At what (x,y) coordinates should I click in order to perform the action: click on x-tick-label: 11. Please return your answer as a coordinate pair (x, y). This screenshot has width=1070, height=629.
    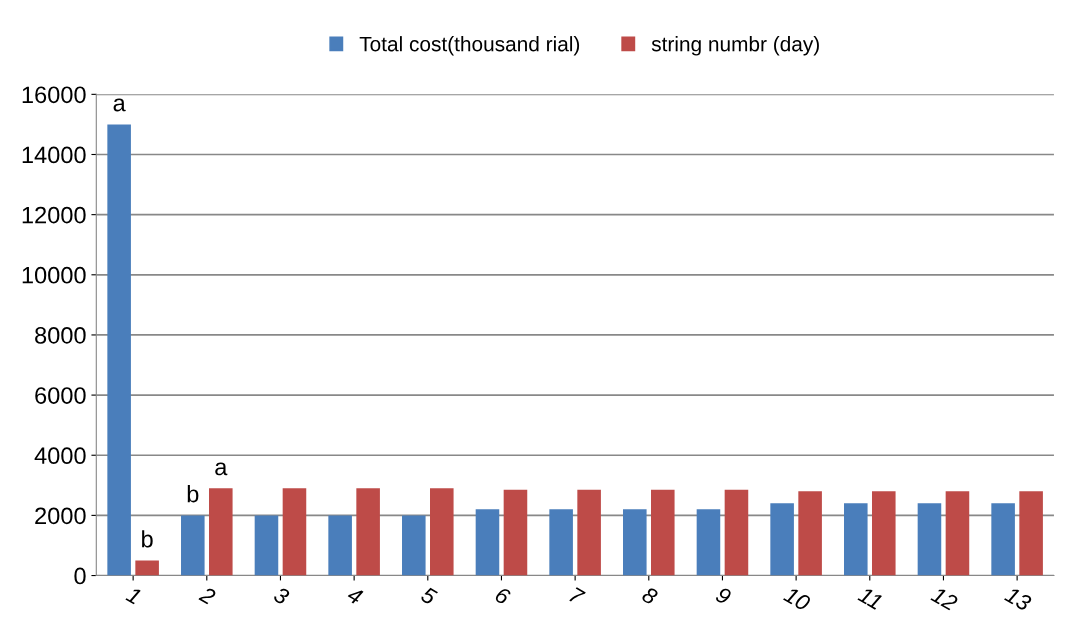
    Looking at the image, I should click on (870, 598).